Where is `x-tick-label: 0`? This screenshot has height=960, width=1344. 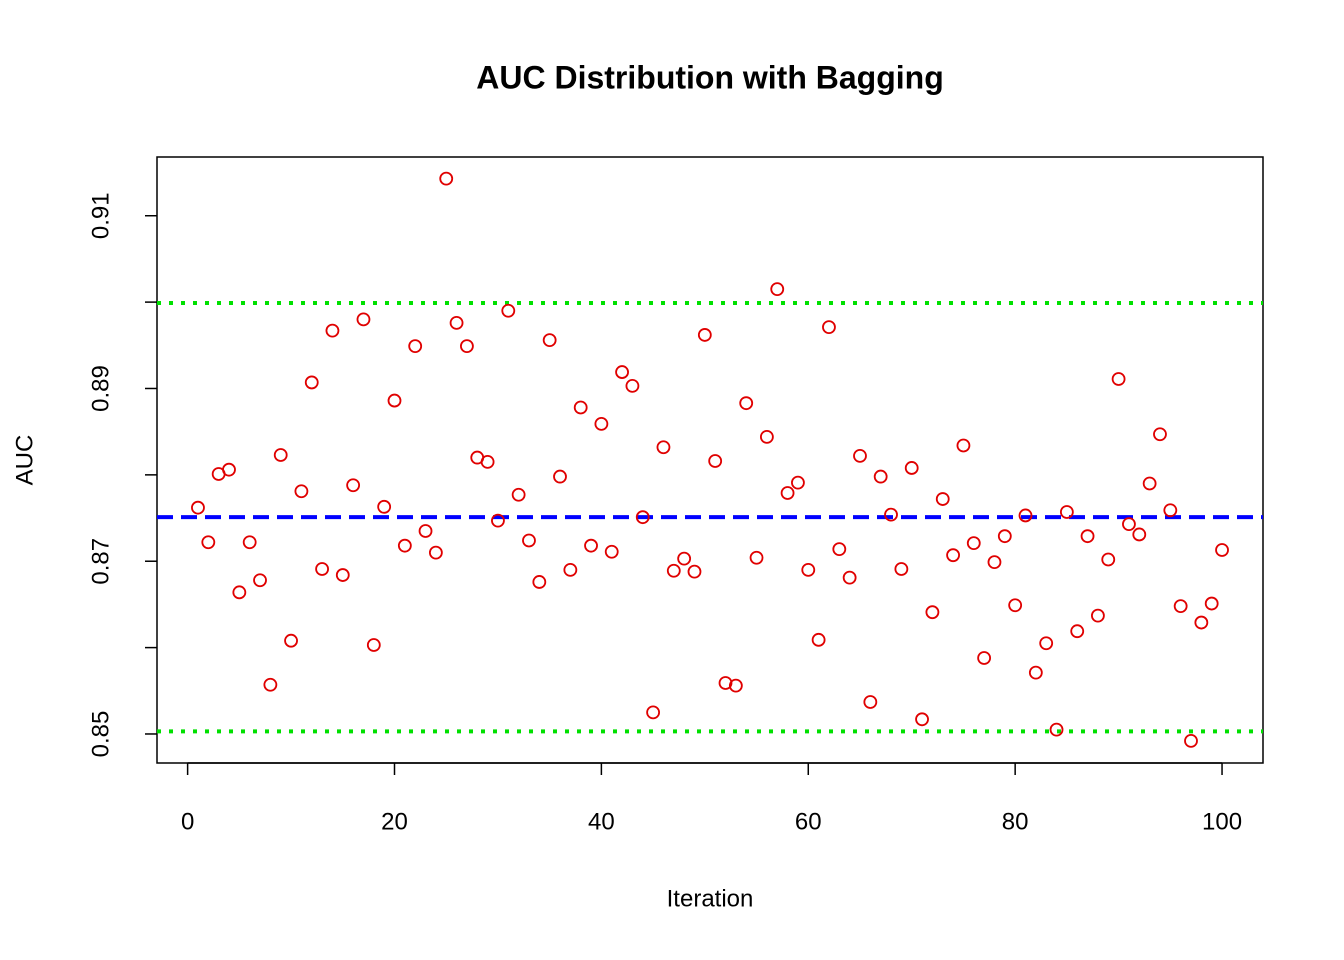 x-tick-label: 0 is located at coordinates (187, 821).